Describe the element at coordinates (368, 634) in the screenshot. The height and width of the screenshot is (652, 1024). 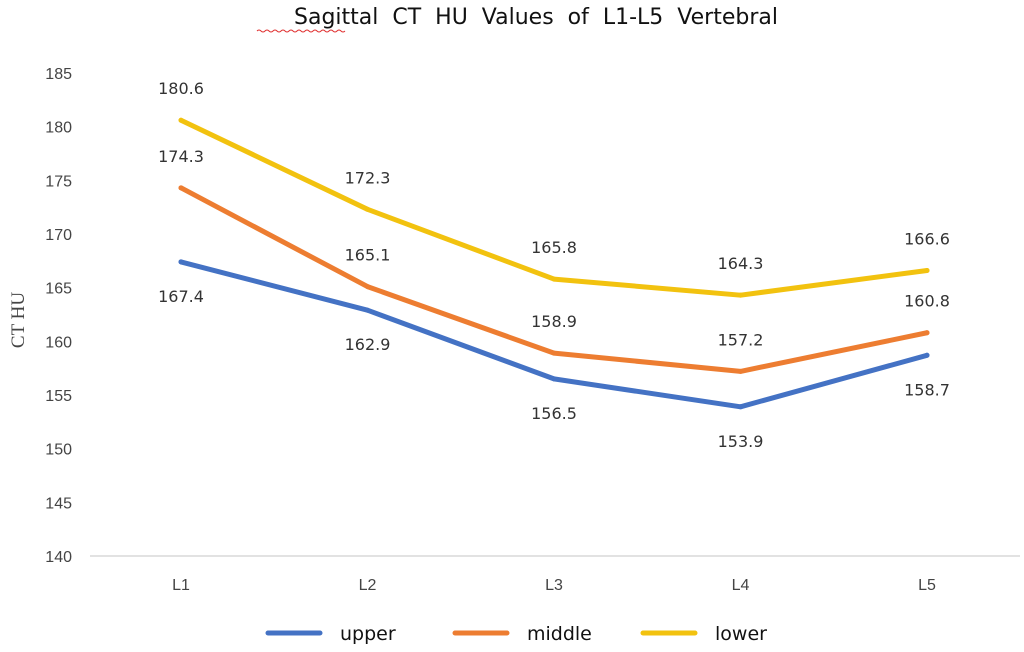
I see `legend-label-upper: upper` at that location.